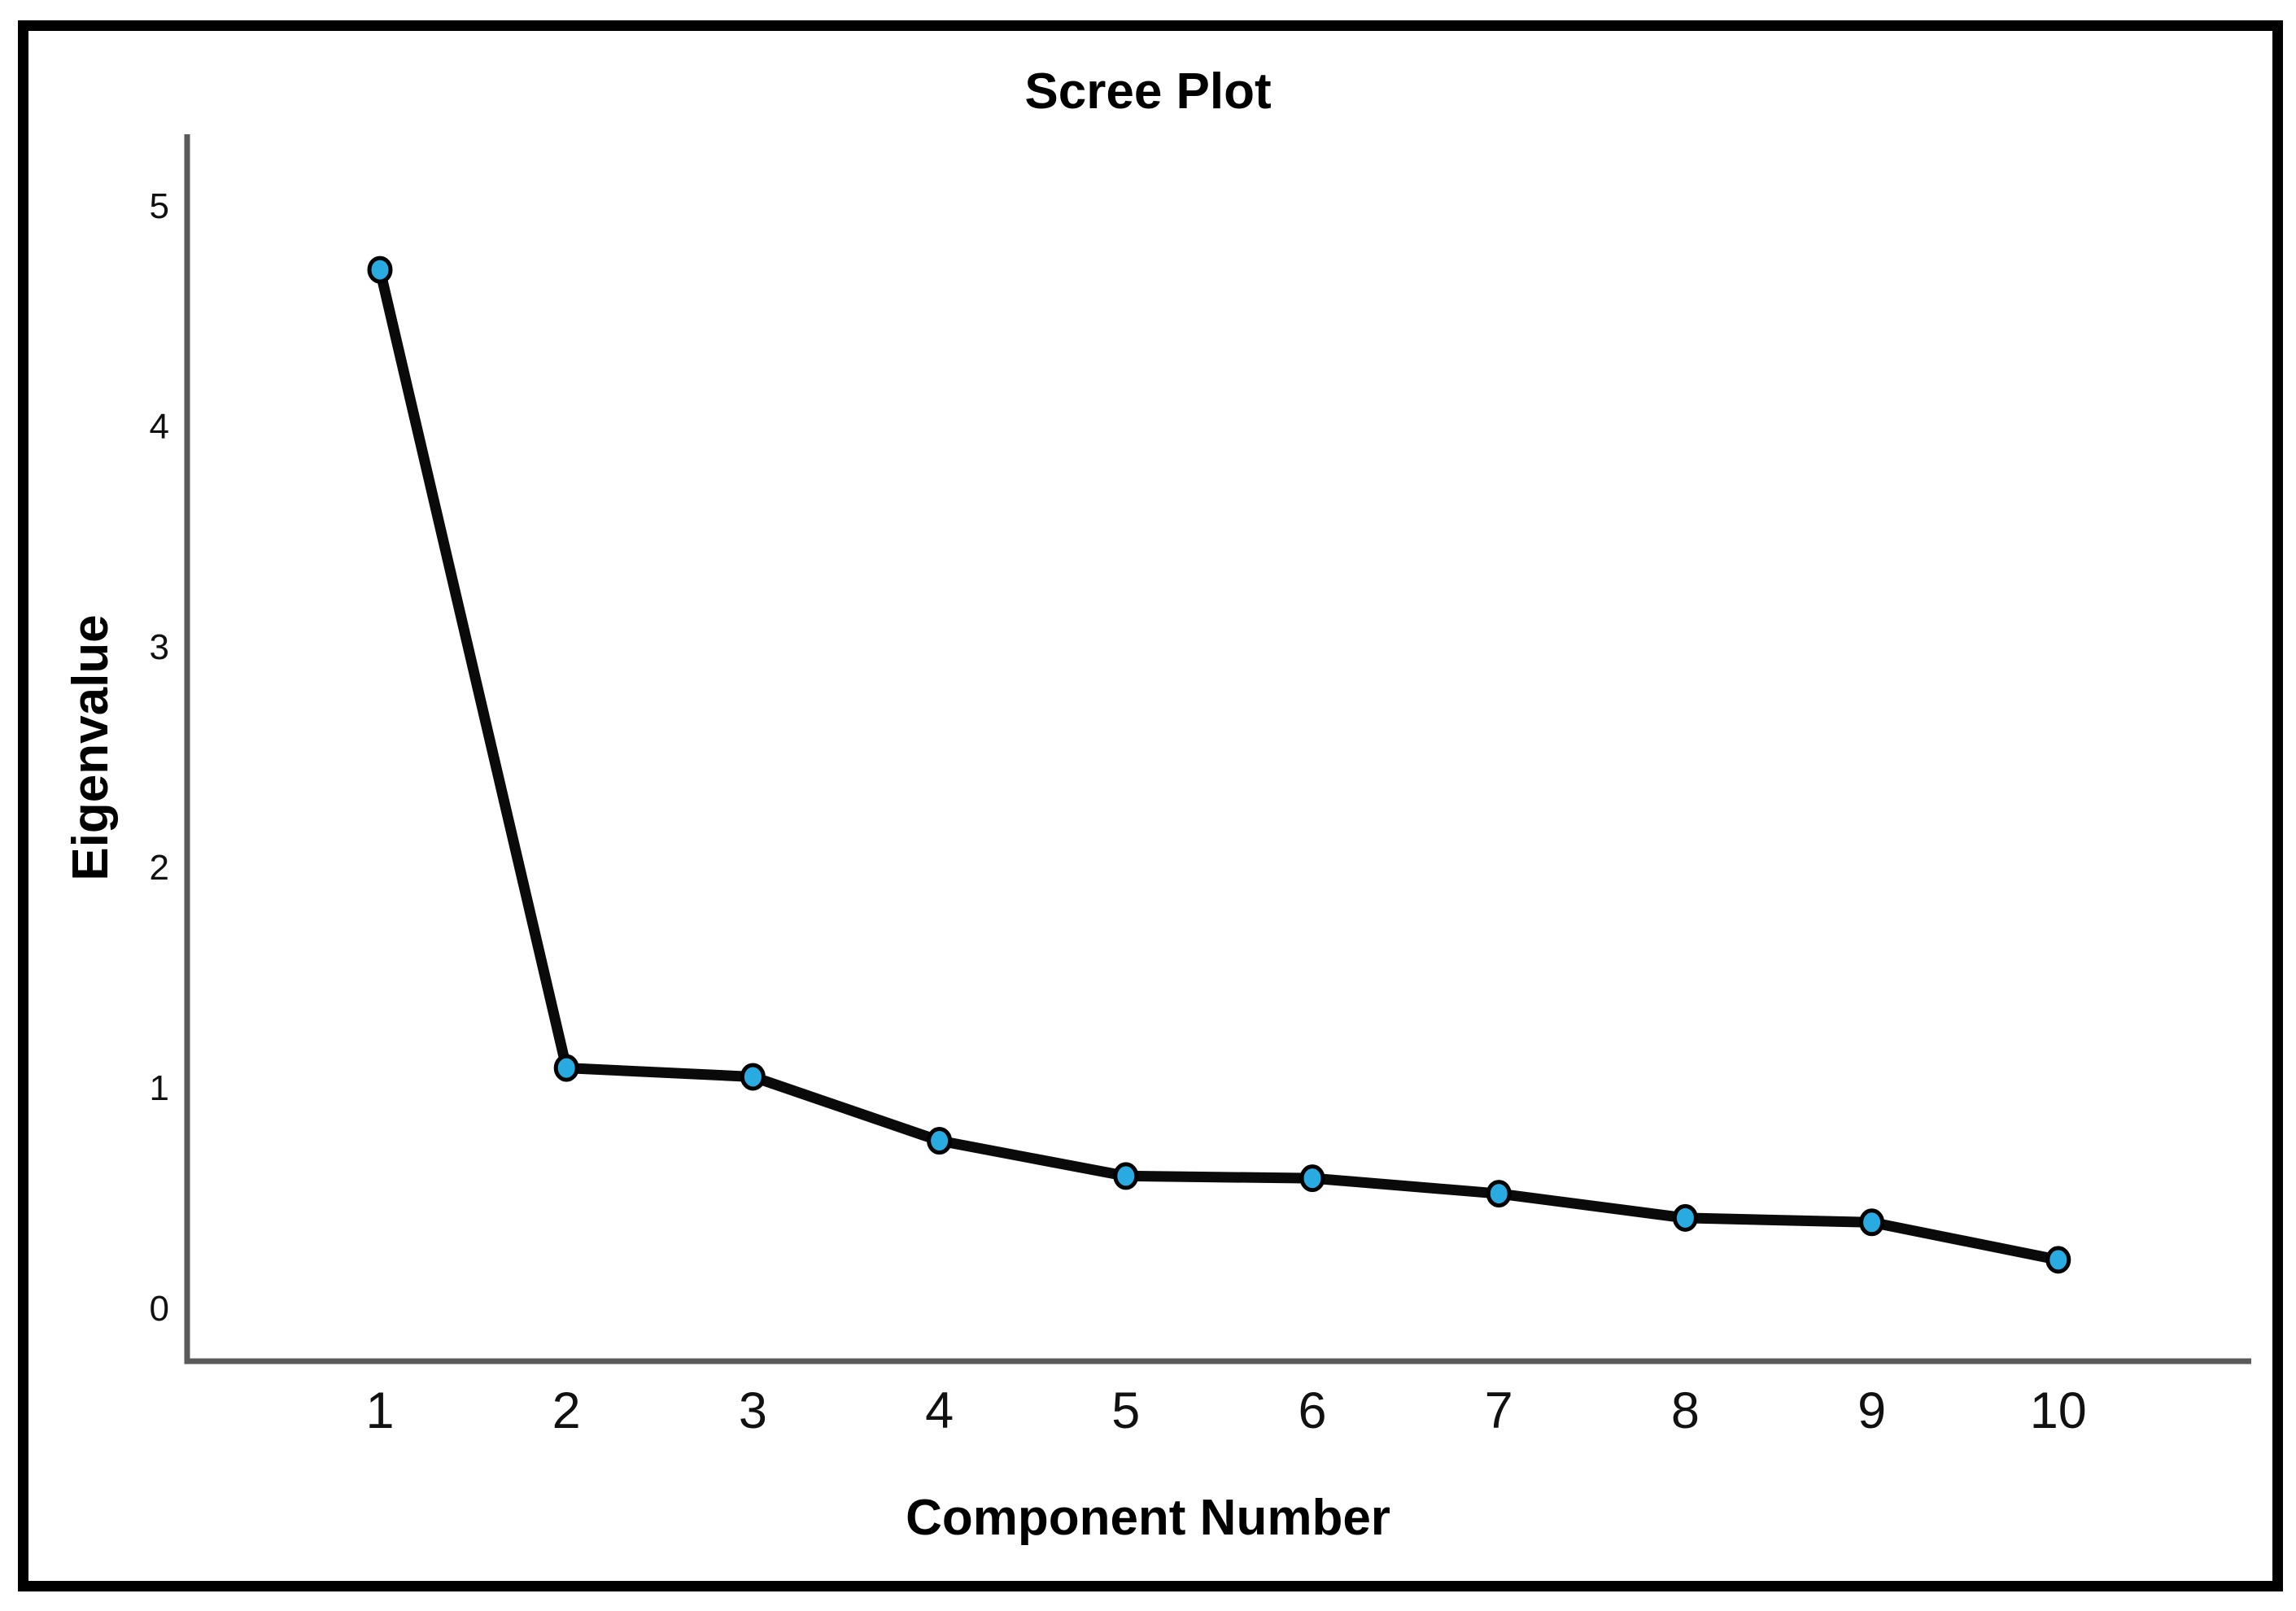 The width and height of the screenshot is (2296, 1611). I want to click on x-tick-label: 7, so click(1499, 1410).